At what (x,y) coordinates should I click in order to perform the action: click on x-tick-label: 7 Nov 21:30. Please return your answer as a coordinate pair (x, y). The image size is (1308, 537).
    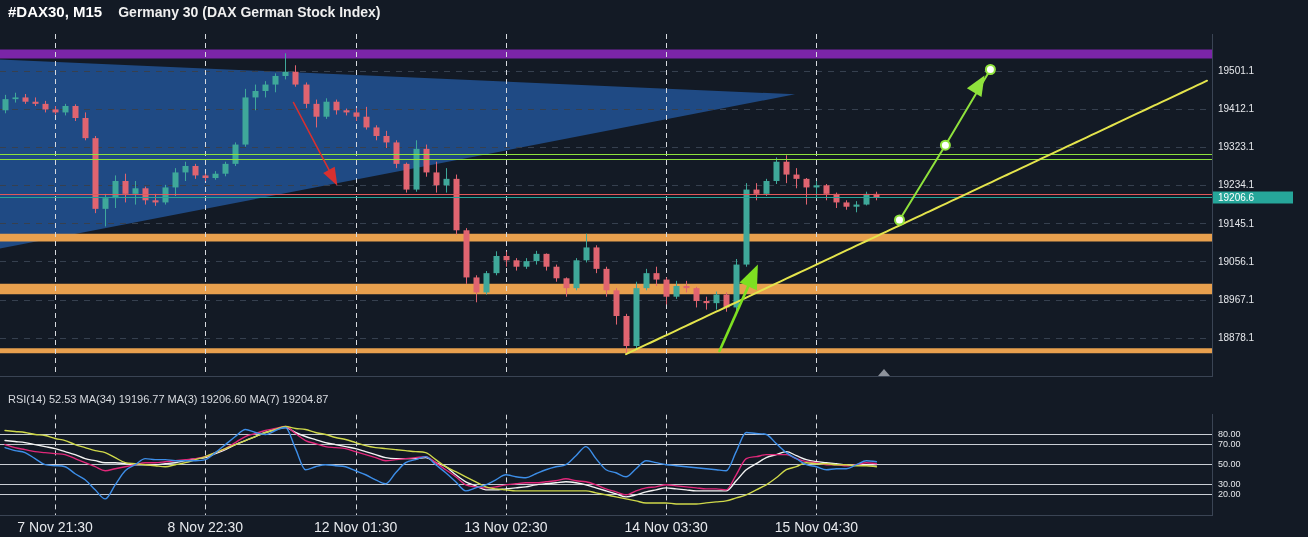
    Looking at the image, I should click on (55, 527).